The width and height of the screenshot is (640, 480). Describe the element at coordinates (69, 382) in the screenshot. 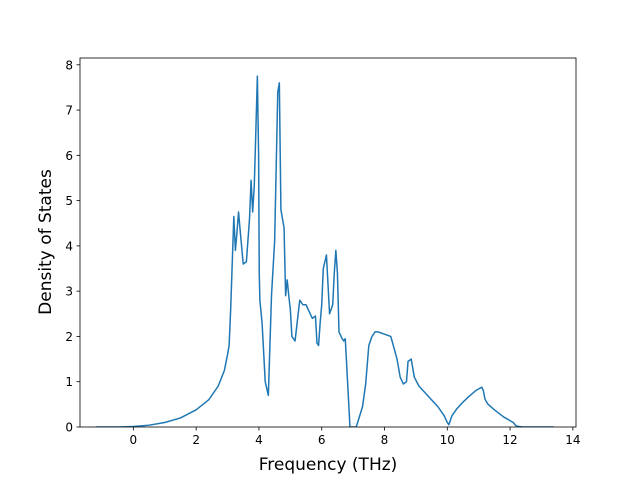

I see `y-tick-label: 1` at that location.